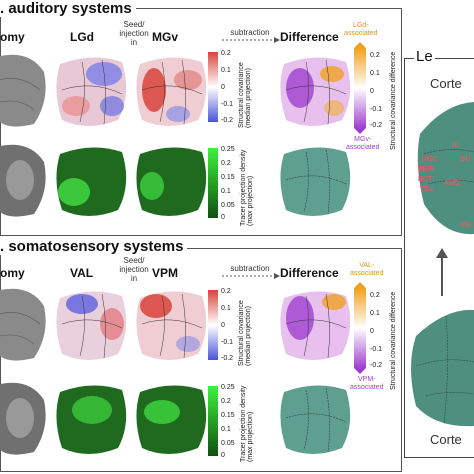 The height and width of the screenshot is (474, 474). Describe the element at coordinates (375, 295) in the screenshot. I see `diff-tick-2-0: 0.2` at that location.